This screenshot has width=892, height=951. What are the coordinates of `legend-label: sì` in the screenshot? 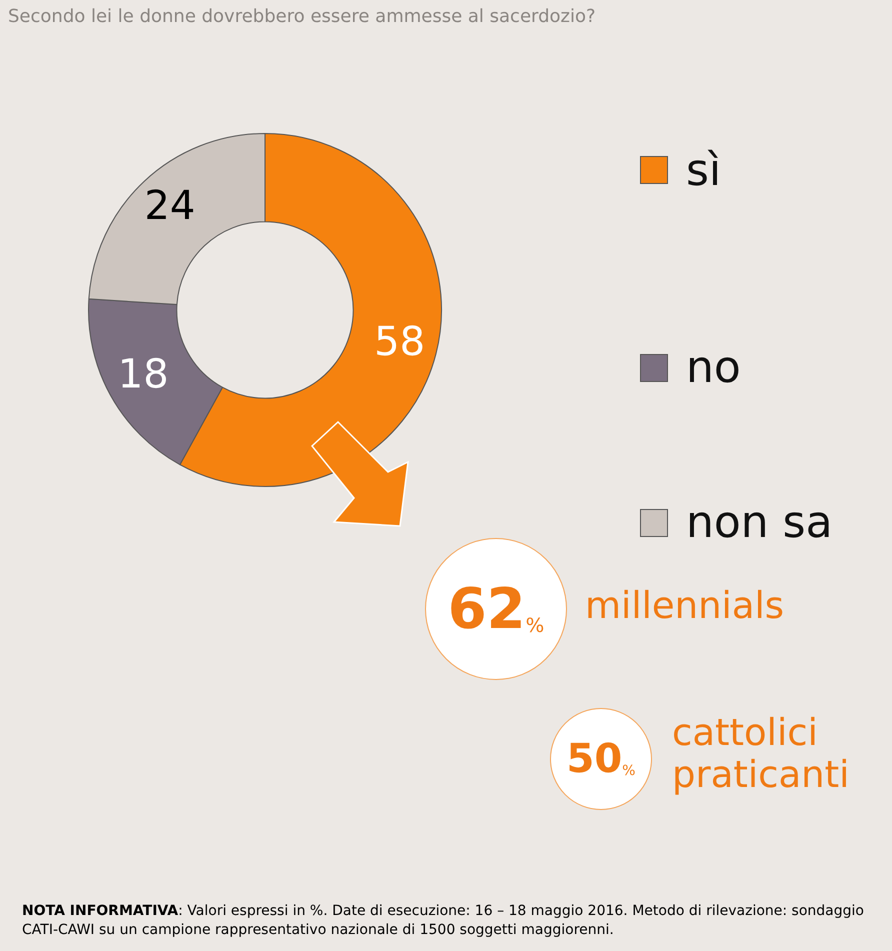 It's located at (704, 170).